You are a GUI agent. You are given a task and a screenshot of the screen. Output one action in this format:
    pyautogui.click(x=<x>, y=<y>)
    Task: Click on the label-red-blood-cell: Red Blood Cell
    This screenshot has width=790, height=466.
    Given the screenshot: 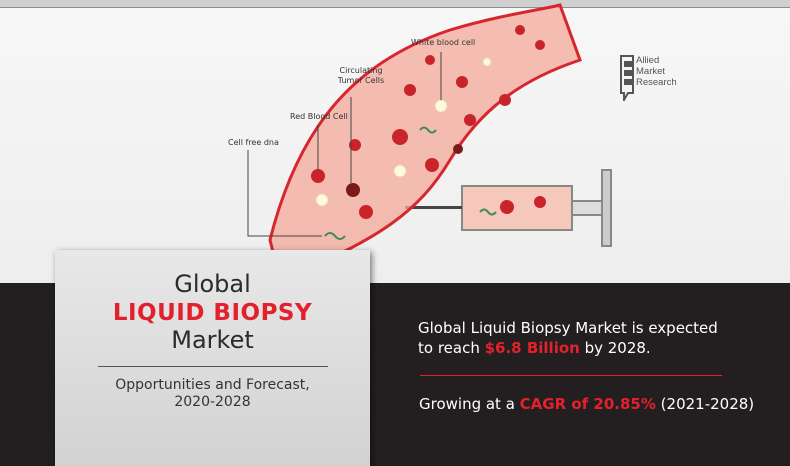 What is the action you would take?
    pyautogui.click(x=319, y=116)
    